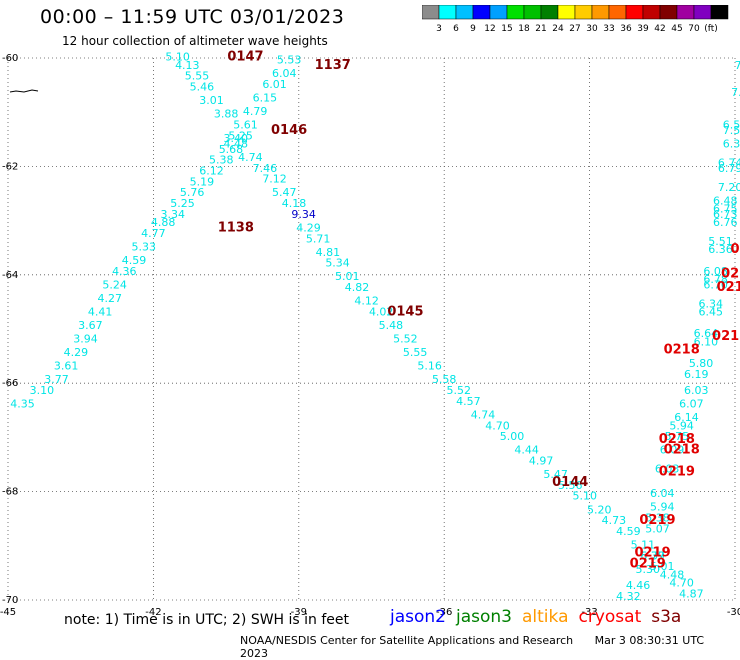 Image resolution: width=740 pixels, height=660 pixels. Describe the element at coordinates (729, 168) in the screenshot. I see `swh-value-label: 6.79` at that location.